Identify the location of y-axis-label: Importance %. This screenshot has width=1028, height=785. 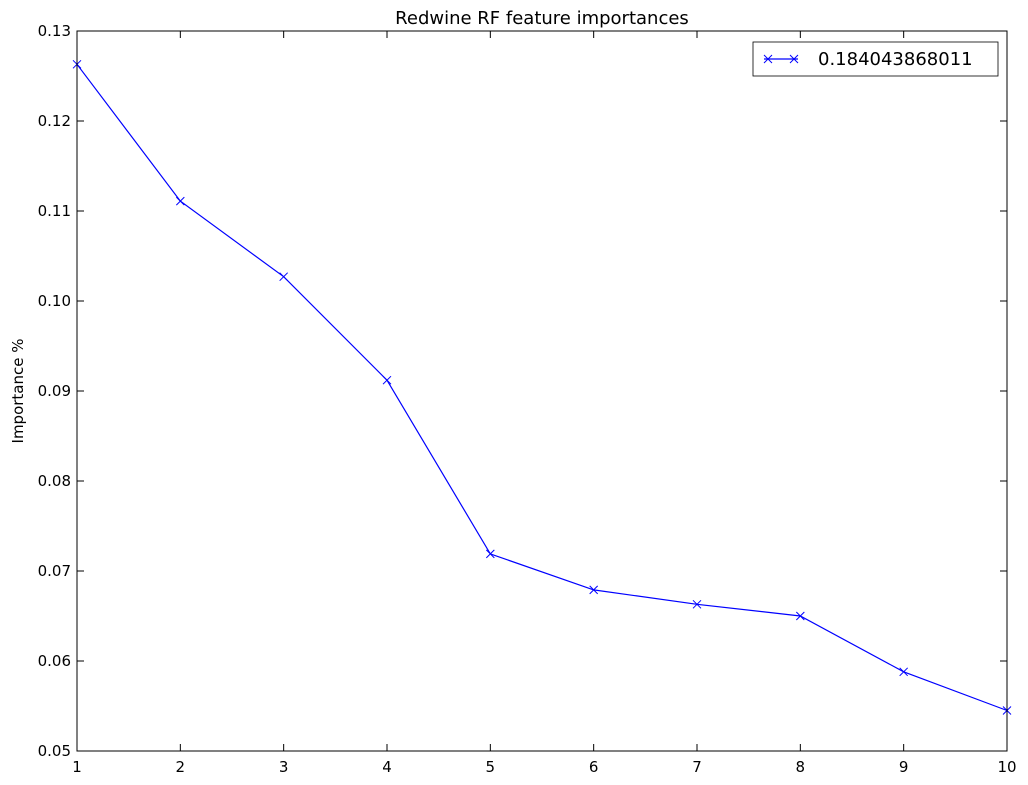
(18, 391).